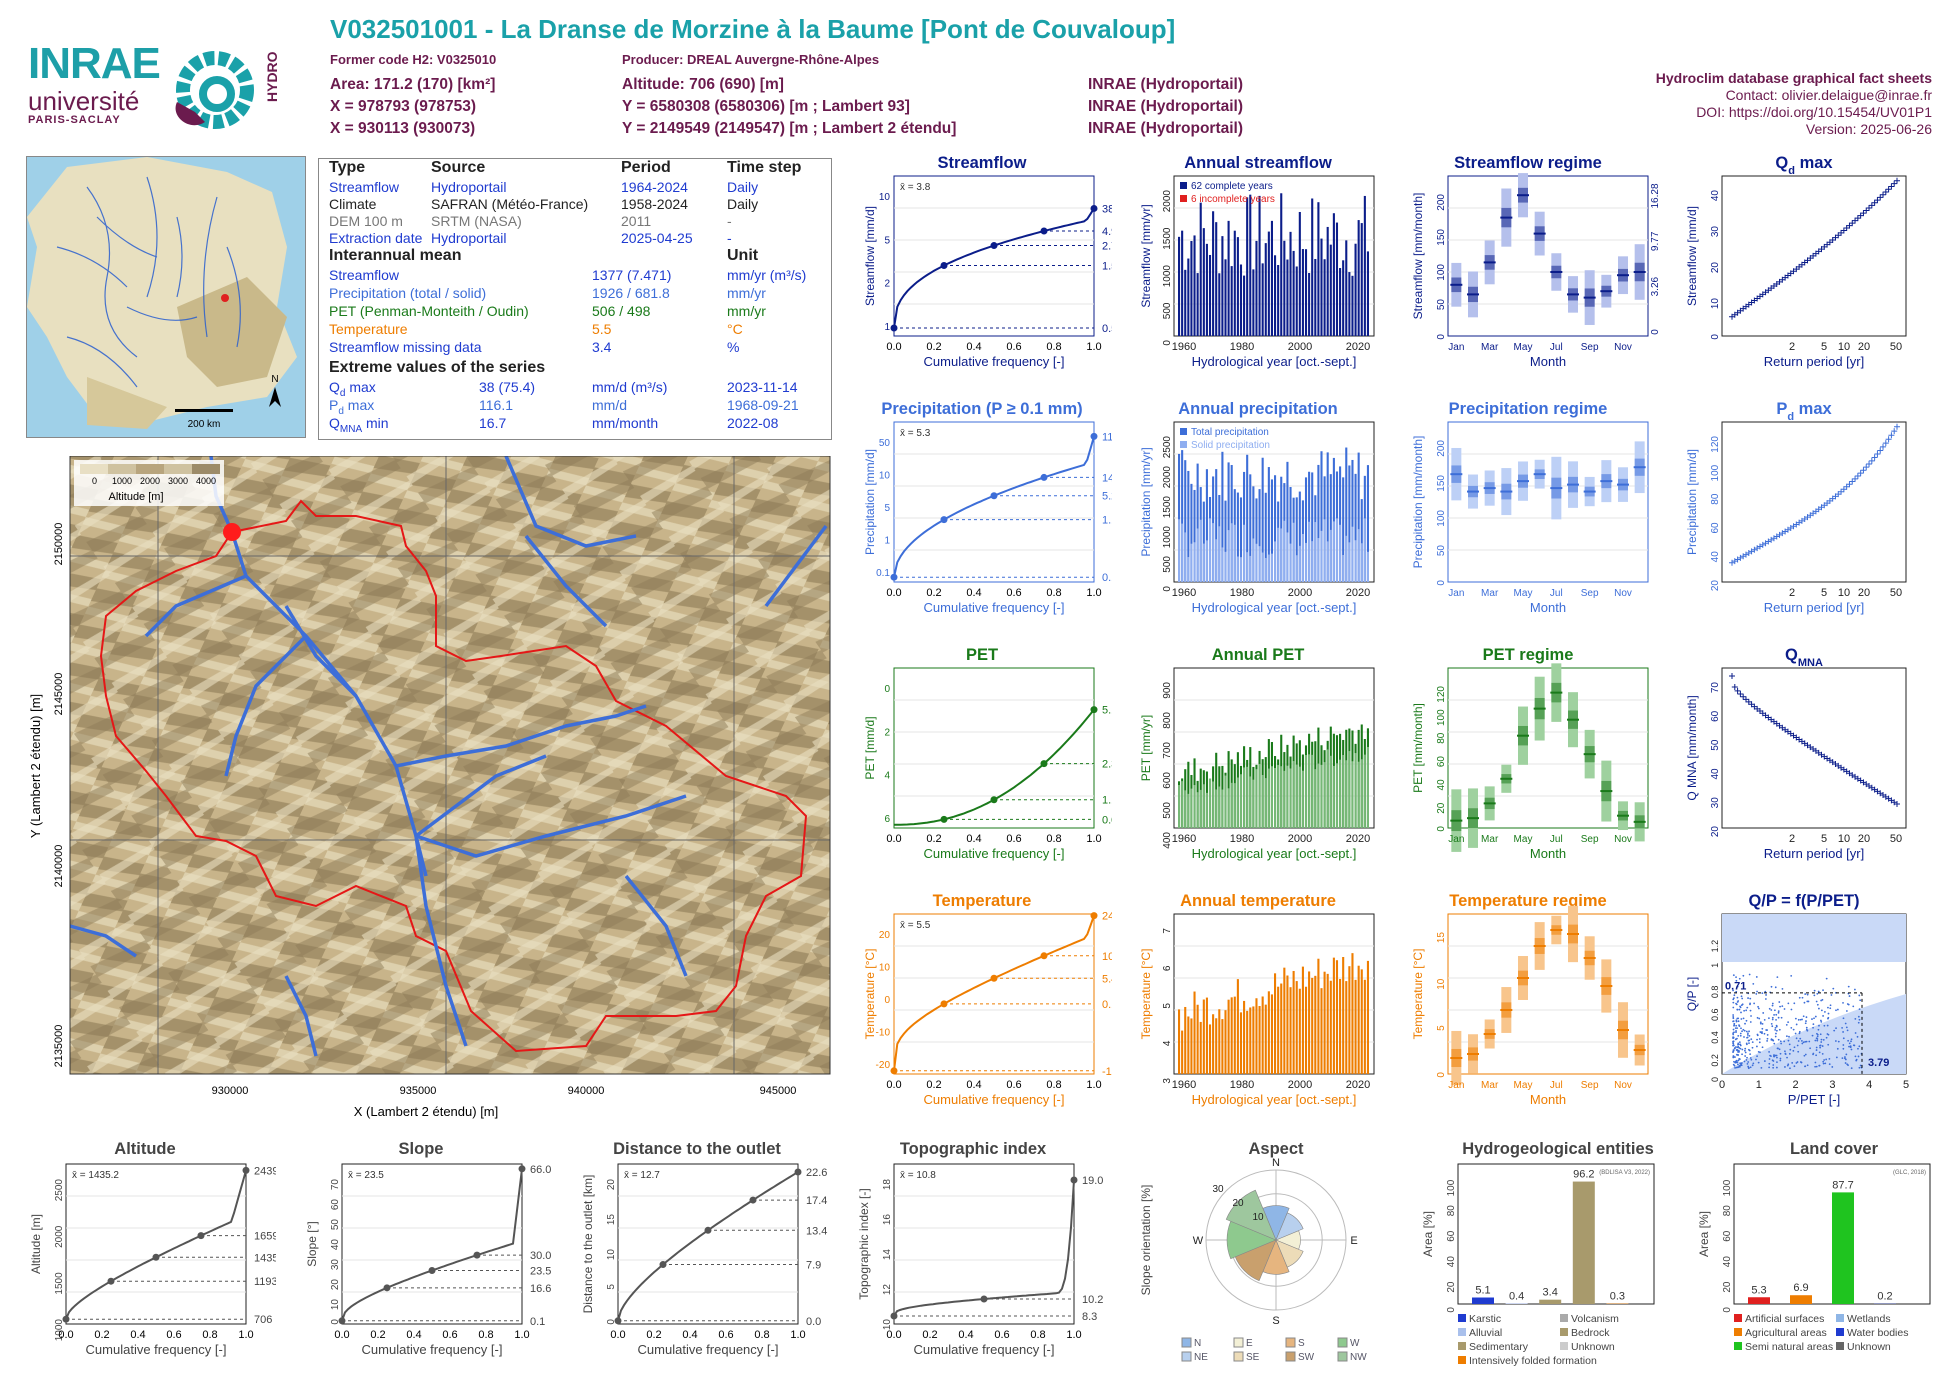  I want to click on info-source: Hydroportail, so click(469, 238).